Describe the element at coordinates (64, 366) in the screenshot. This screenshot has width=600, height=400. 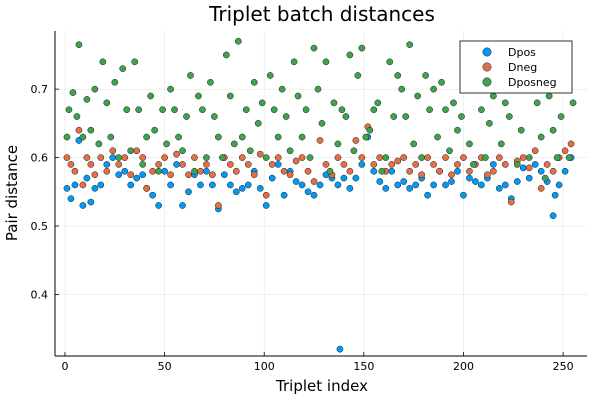
I see `x-tick-label: 0` at that location.